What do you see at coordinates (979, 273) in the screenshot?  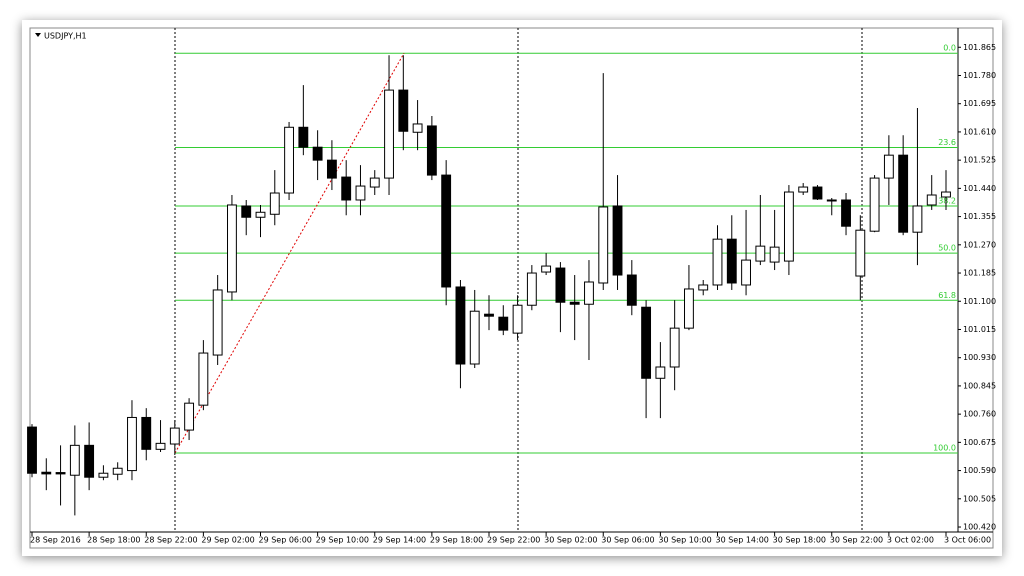 I see `y-tick-label: 101.185` at bounding box center [979, 273].